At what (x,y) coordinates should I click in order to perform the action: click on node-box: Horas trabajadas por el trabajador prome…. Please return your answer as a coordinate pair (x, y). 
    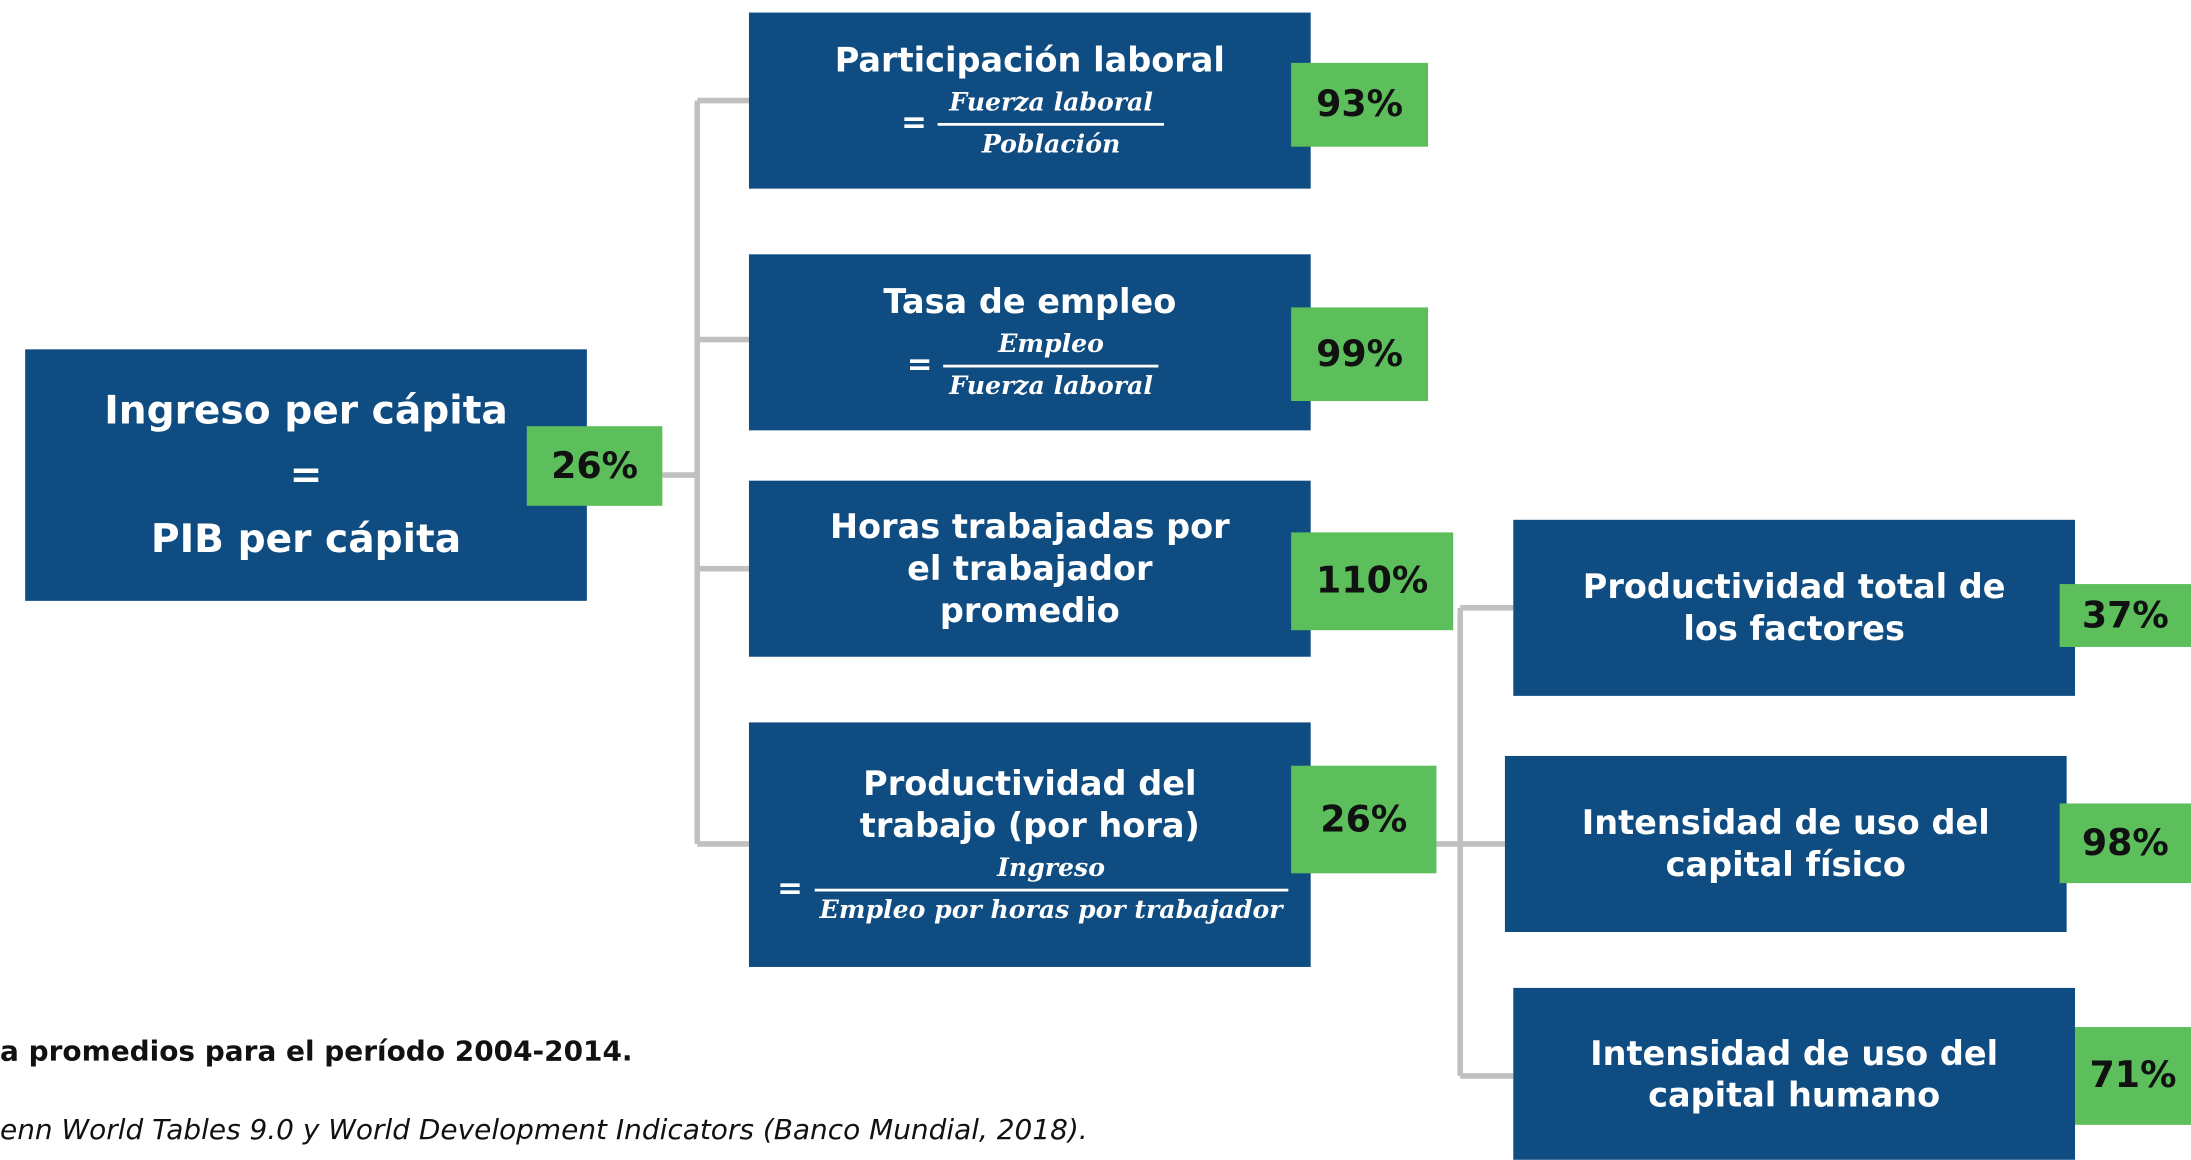
    Looking at the image, I should click on (1029, 568).